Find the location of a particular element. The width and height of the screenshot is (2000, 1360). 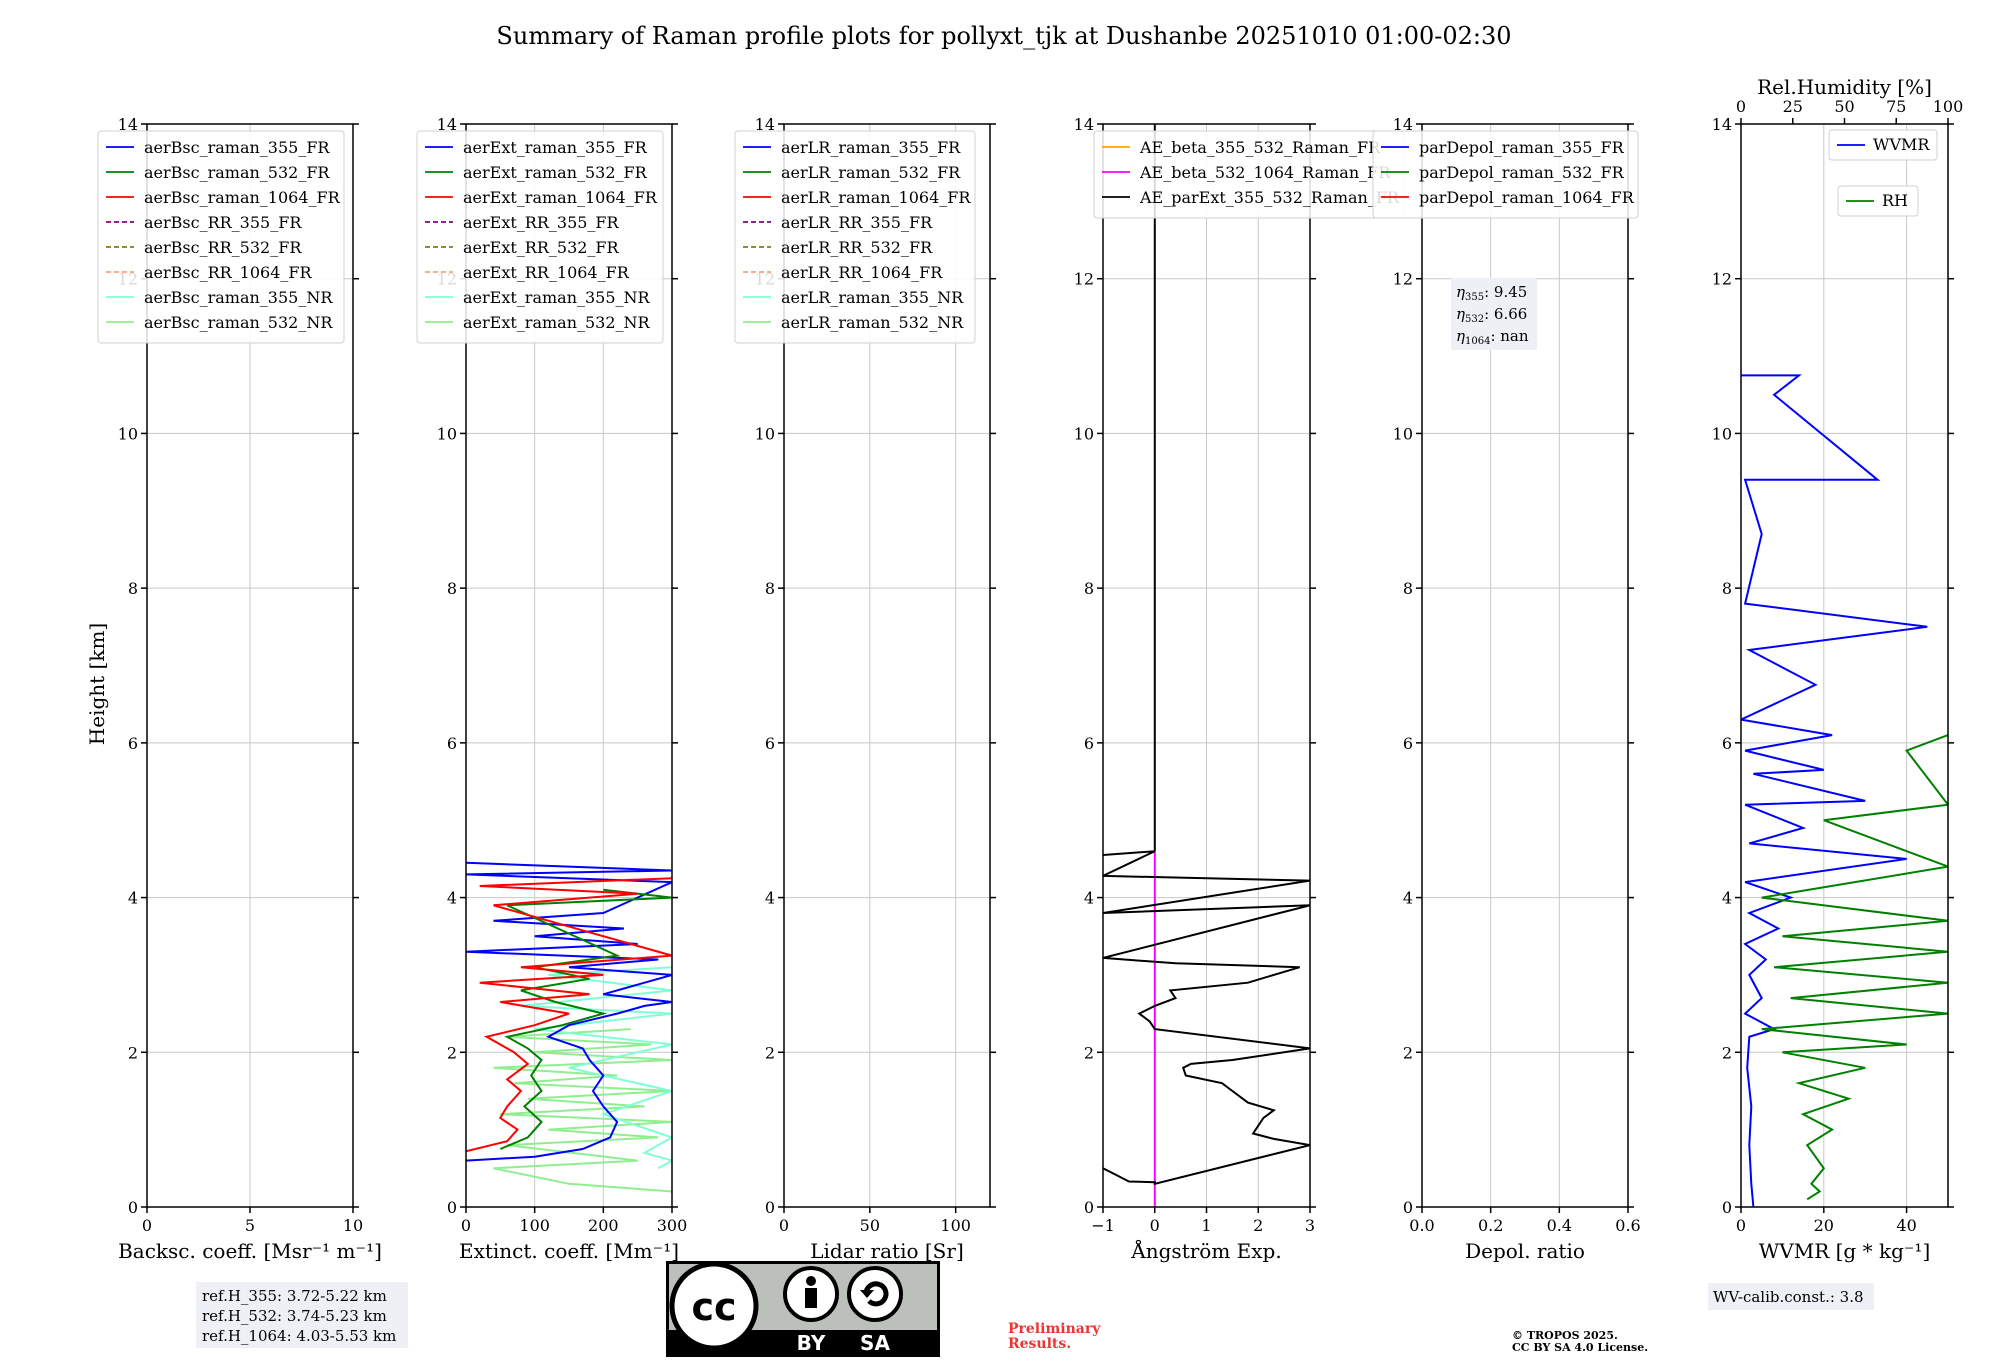

legend-label: aerBsc_raman_532_FR is located at coordinates (237, 172).